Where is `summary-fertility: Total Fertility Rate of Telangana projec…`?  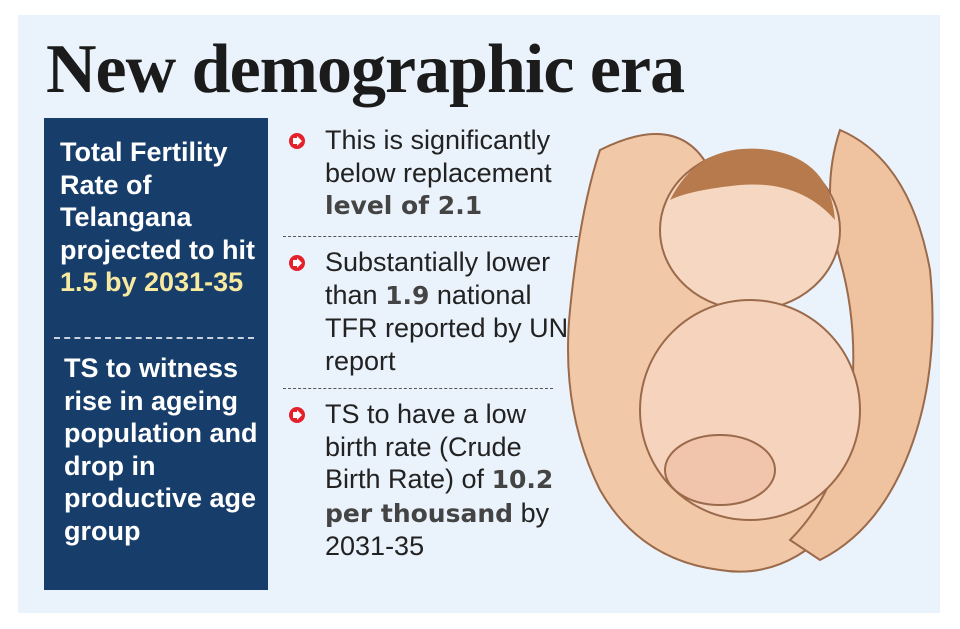
summary-fertility: Total Fertility Rate of Telangana projec… is located at coordinates (160, 217).